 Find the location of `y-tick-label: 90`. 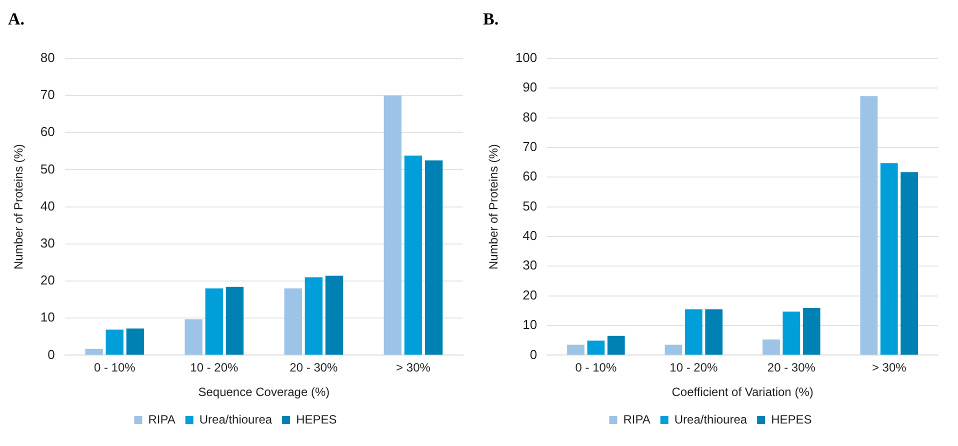

y-tick-label: 90 is located at coordinates (530, 87).